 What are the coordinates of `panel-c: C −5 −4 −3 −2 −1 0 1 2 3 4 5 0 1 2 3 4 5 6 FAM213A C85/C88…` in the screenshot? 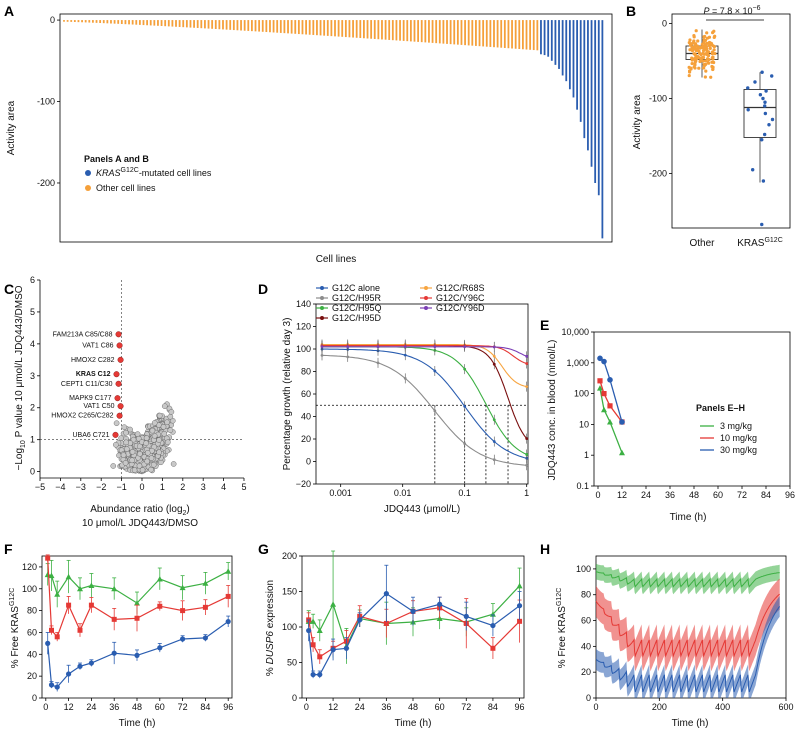 It's located at (125, 402).